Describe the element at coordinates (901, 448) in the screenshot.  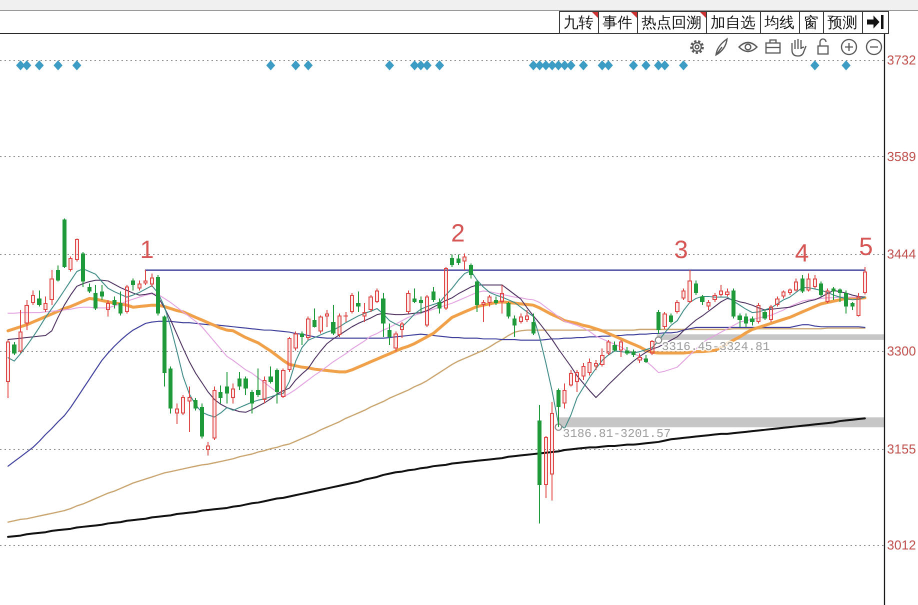
I see `y-tick-label: 3155` at that location.